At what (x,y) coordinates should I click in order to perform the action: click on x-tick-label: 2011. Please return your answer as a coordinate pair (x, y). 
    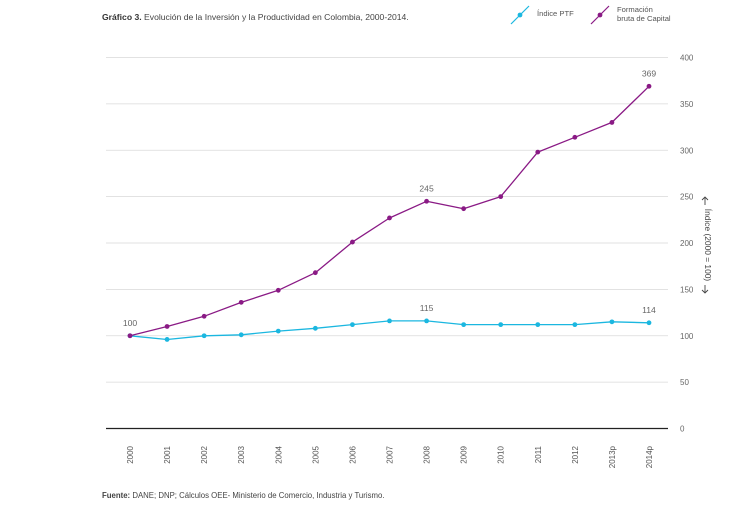
    Looking at the image, I should click on (538, 454).